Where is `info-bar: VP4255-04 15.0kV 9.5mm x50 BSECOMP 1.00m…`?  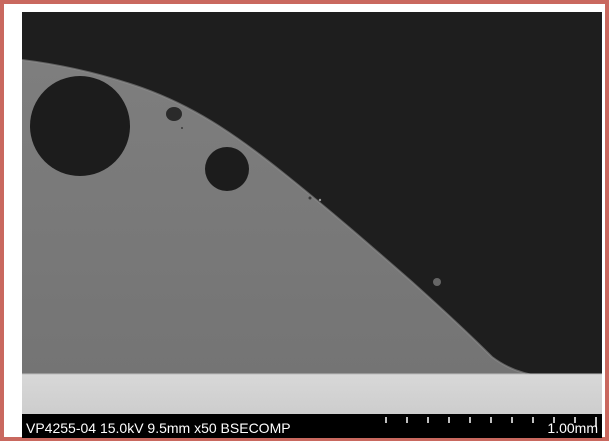
info-bar: VP4255-04 15.0kV 9.5mm x50 BSECOMP 1.00m… is located at coordinates (312, 426).